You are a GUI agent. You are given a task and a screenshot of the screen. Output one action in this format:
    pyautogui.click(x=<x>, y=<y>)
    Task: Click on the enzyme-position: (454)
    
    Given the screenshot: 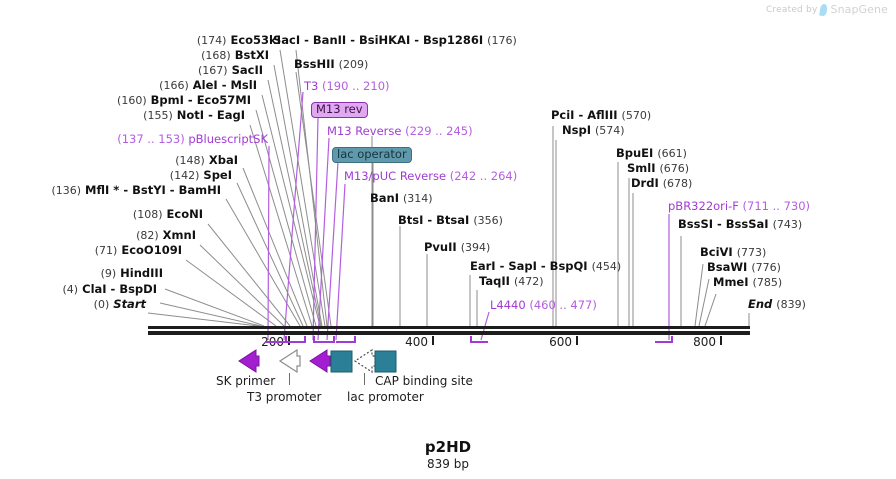 What is the action you would take?
    pyautogui.click(x=606, y=266)
    